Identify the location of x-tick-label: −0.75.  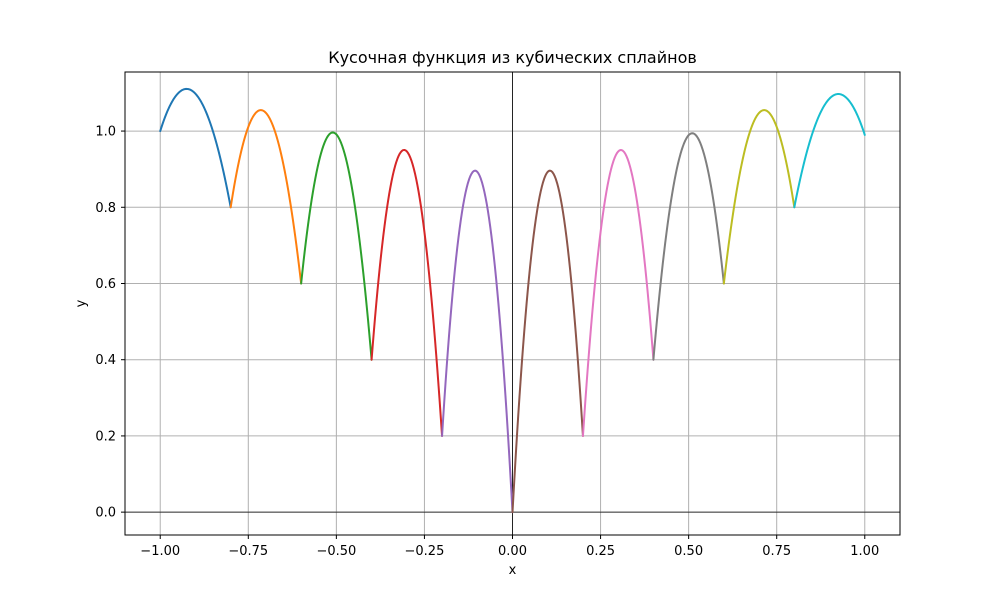
(248, 551).